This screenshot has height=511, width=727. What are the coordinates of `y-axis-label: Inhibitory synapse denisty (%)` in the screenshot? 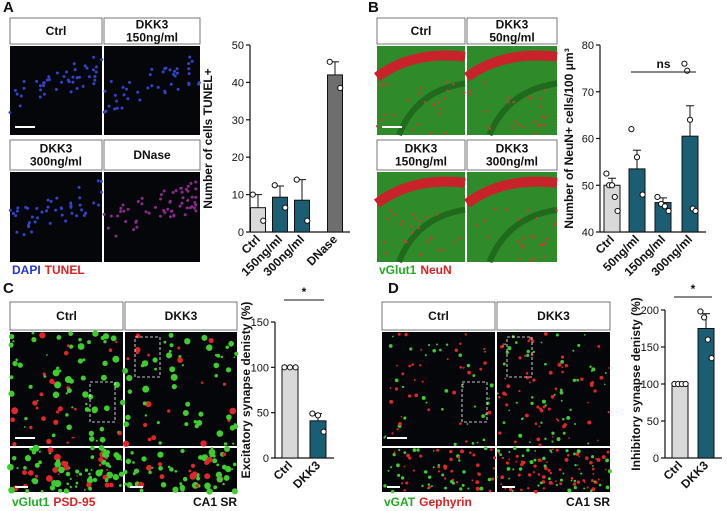 It's located at (636, 383).